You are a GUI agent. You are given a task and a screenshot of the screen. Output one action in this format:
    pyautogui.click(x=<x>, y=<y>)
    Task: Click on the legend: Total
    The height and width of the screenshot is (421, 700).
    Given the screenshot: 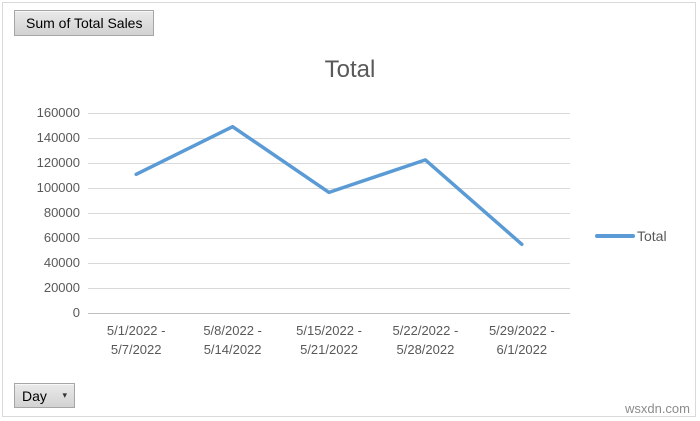 What is the action you would take?
    pyautogui.click(x=631, y=236)
    